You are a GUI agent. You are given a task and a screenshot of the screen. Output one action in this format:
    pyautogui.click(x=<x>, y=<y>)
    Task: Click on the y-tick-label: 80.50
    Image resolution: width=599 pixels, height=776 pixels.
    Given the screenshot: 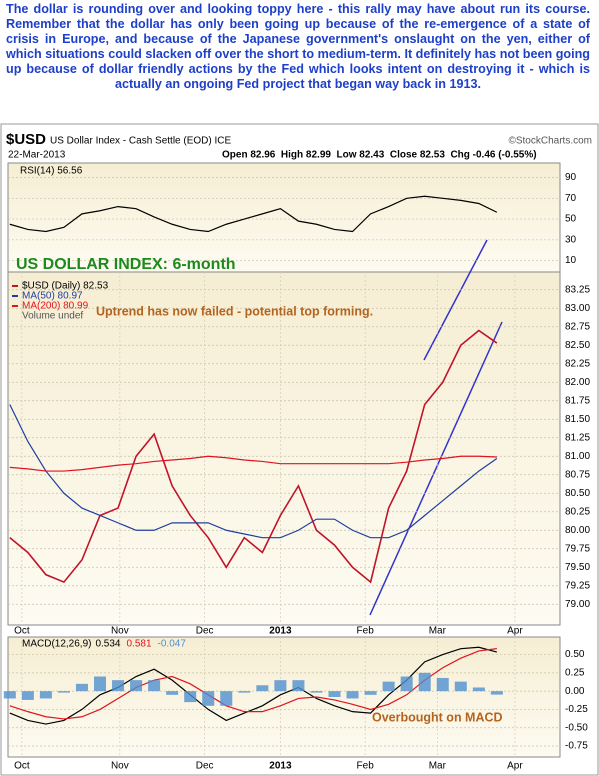 What is the action you would take?
    pyautogui.click(x=577, y=493)
    